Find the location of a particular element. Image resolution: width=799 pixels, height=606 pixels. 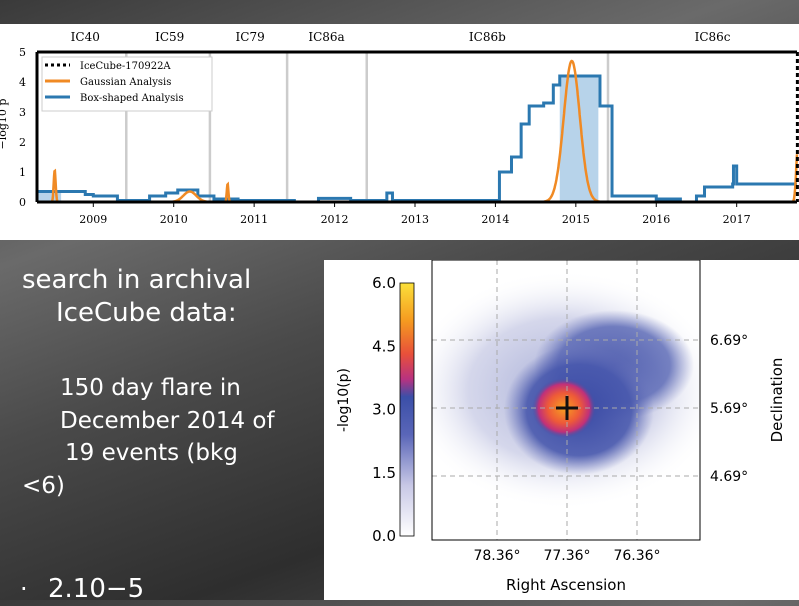

bullet1-line2: December 2014 of is located at coordinates (167, 421).